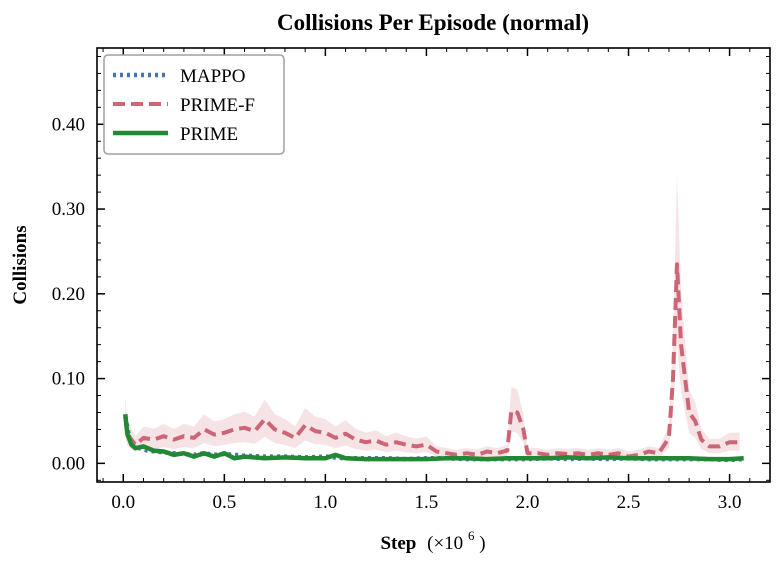  Describe the element at coordinates (68, 209) in the screenshot. I see `y-tick-label: 0.30` at that location.